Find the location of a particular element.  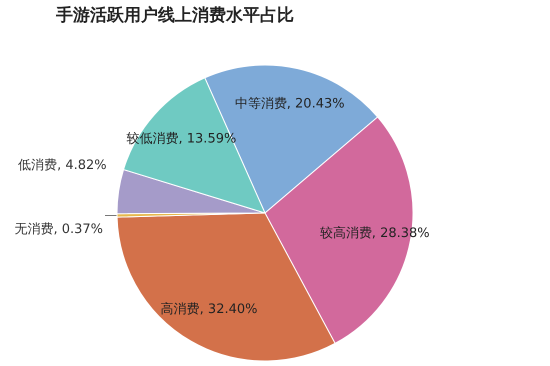

slice-label: 无消费, 0.37% is located at coordinates (59, 230).